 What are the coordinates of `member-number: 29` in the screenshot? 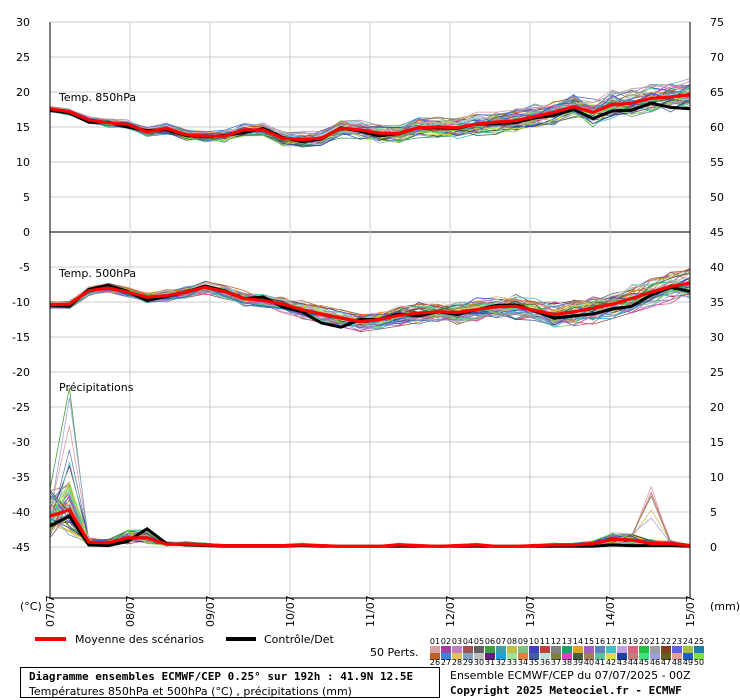 It's located at (468, 662).